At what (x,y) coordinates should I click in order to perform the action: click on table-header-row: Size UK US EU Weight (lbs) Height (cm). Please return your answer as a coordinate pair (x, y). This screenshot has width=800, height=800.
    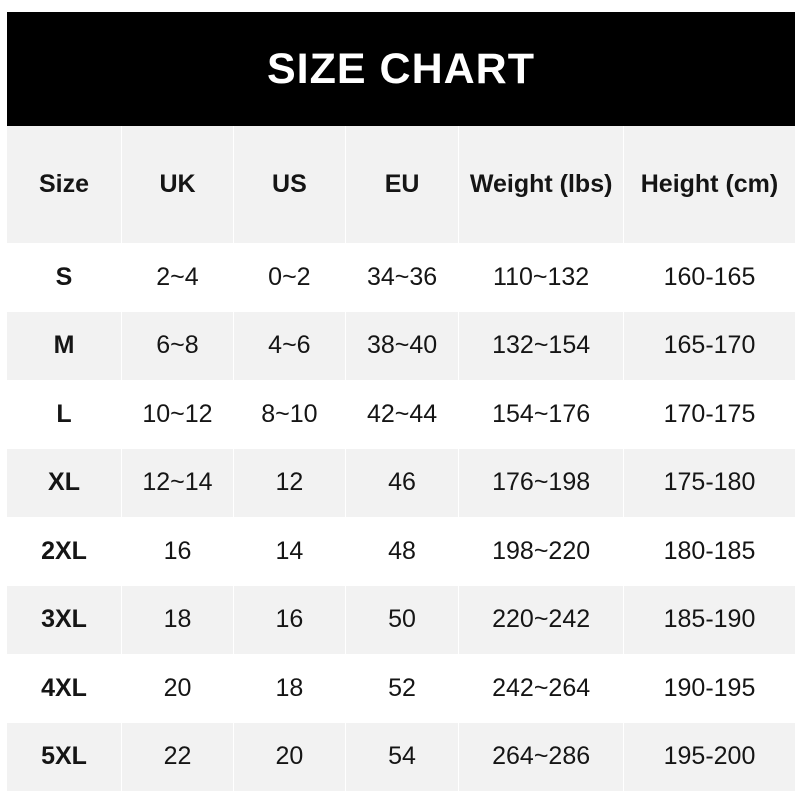
    Looking at the image, I should click on (401, 184).